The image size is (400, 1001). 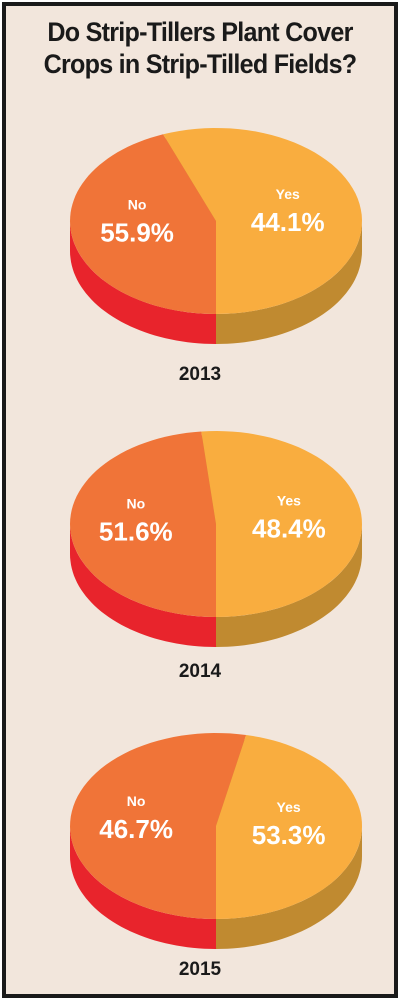 What do you see at coordinates (200, 64) in the screenshot?
I see `title-line-2: Crops in Strip-Tilled Fields?` at bounding box center [200, 64].